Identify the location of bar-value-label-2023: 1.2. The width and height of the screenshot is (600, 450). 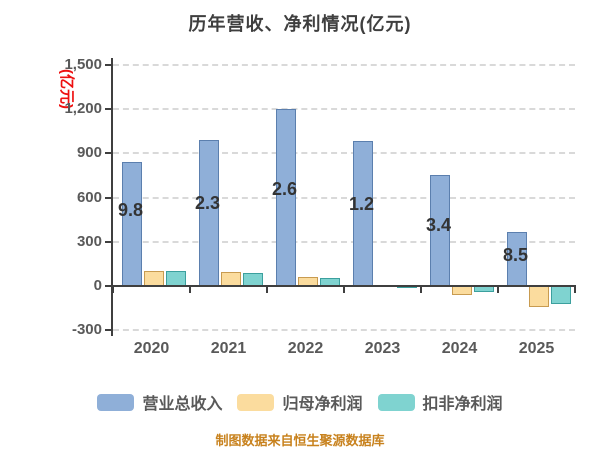
(361, 204).